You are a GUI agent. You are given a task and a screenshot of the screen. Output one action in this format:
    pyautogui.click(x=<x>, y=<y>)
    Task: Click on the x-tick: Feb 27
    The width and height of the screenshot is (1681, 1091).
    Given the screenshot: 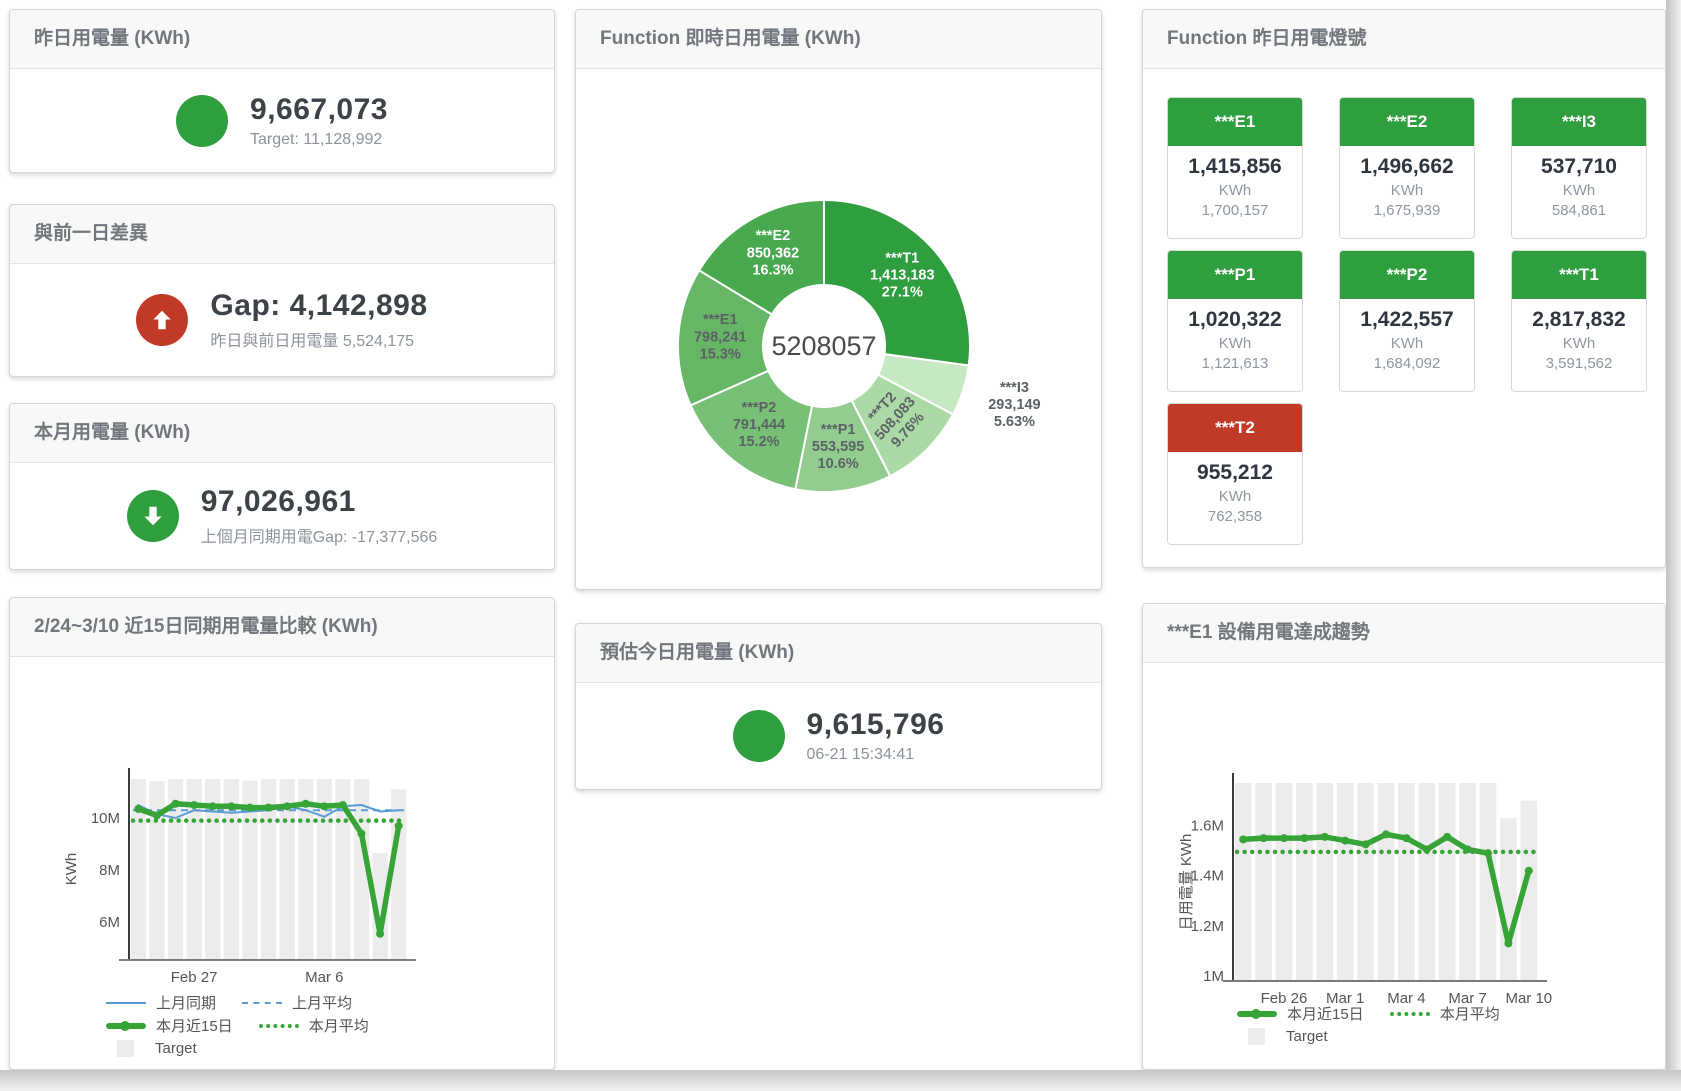 What is the action you would take?
    pyautogui.click(x=194, y=977)
    